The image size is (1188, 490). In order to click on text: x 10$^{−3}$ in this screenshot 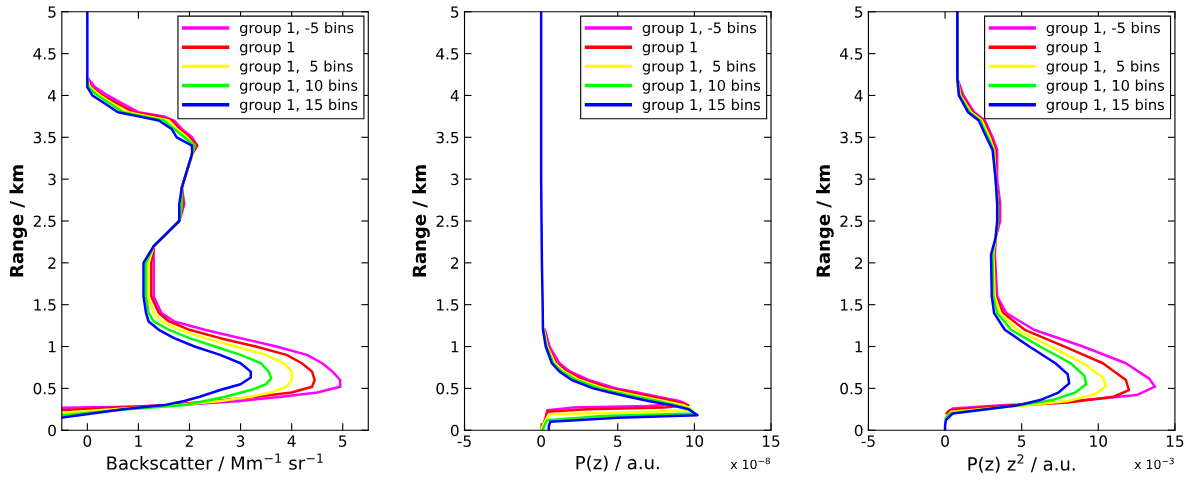, I will do `click(1154, 463)`.